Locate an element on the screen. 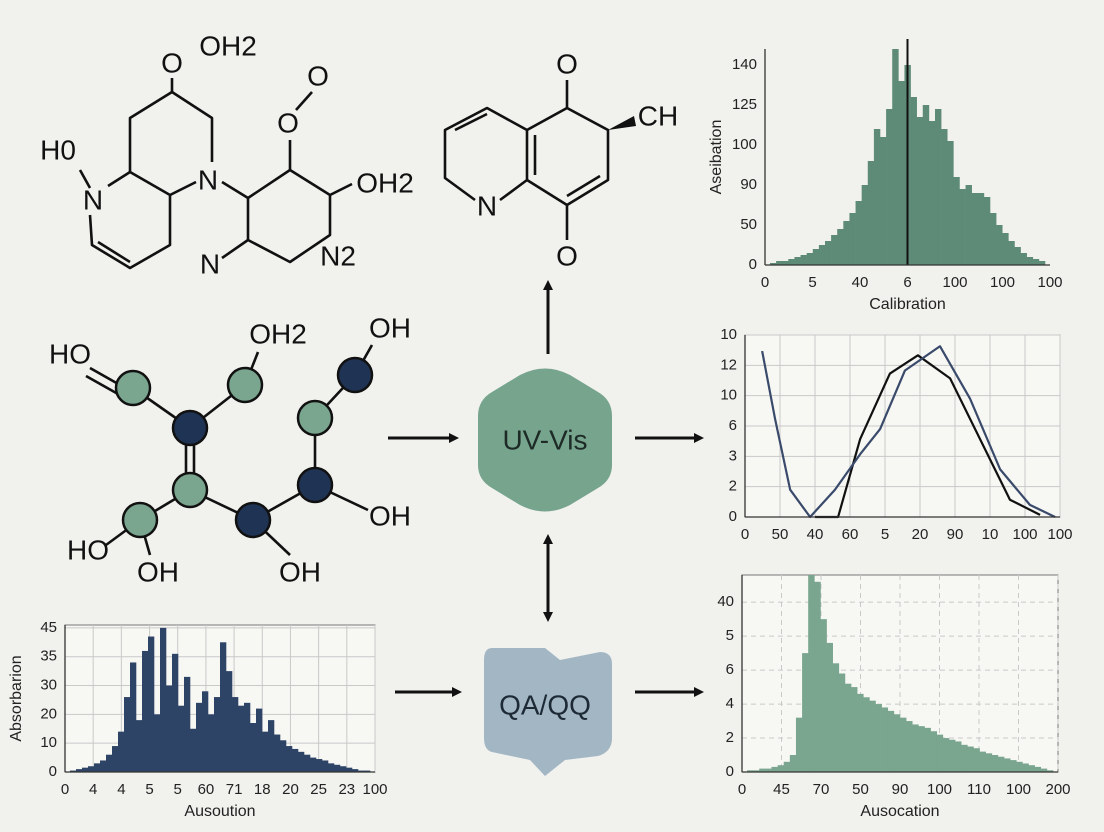 This screenshot has width=1104, height=832. x-tick-label: 70 is located at coordinates (821, 789).